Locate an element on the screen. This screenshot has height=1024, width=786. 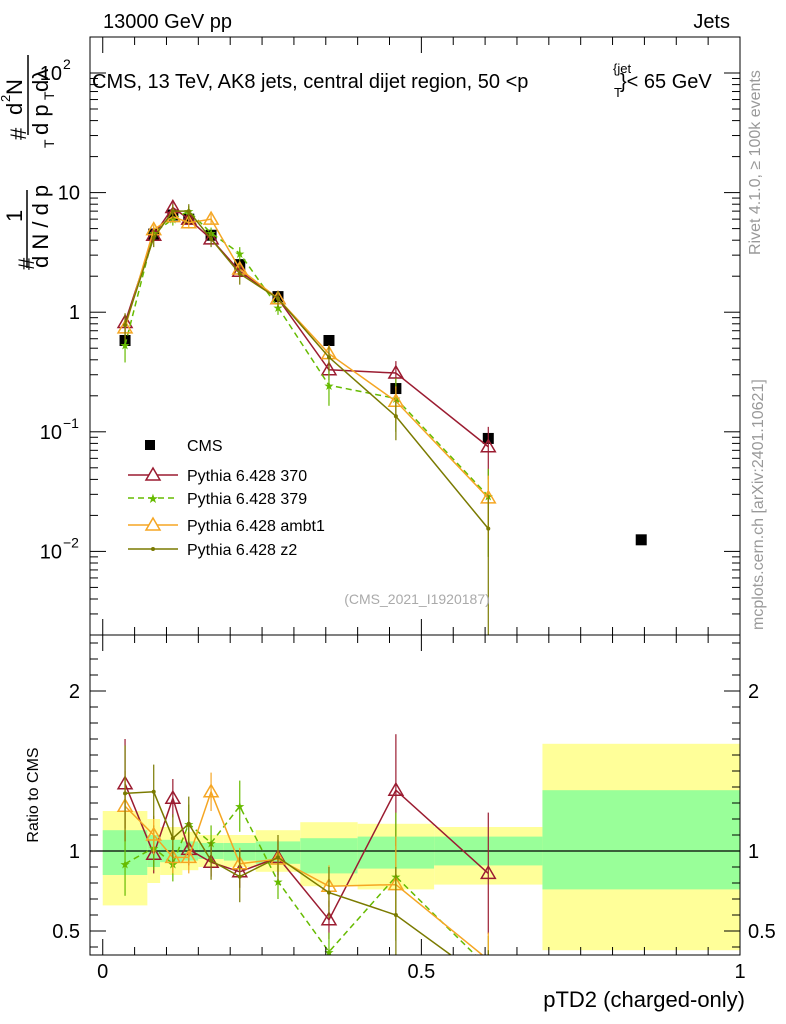
ylabel-den: d N / d p is located at coordinates (40, 226).